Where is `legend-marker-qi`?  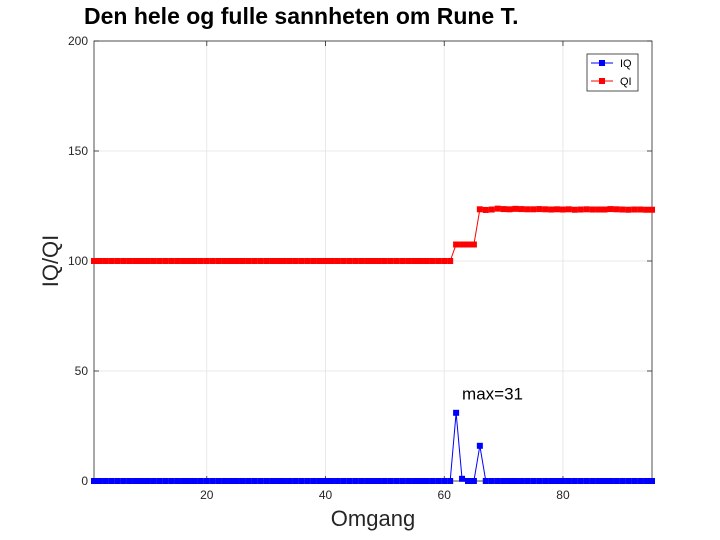
legend-marker-qi is located at coordinates (602, 81).